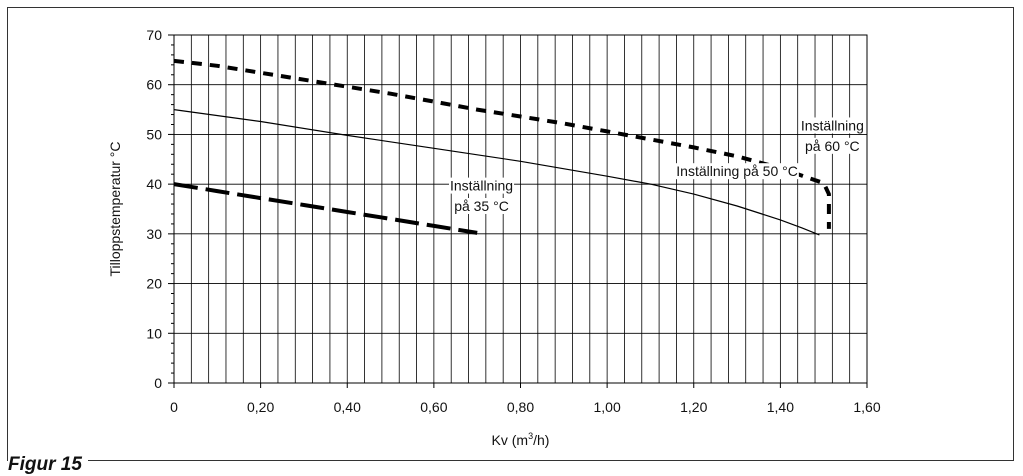  I want to click on x-tick-label: 1,00, so click(607, 407).